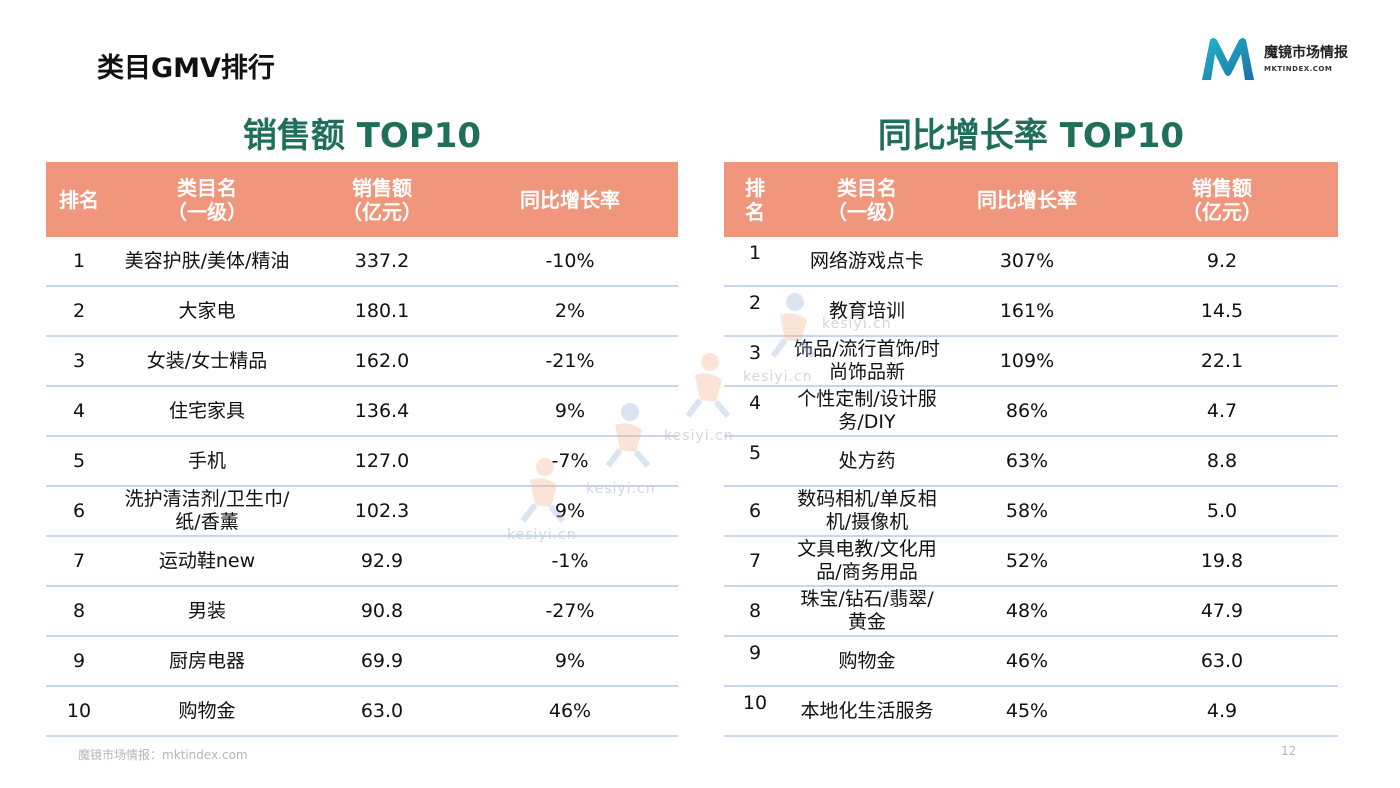  I want to click on table-row: 4 个性定制/设计服务/DIY 86% 4.7, so click(1031, 412).